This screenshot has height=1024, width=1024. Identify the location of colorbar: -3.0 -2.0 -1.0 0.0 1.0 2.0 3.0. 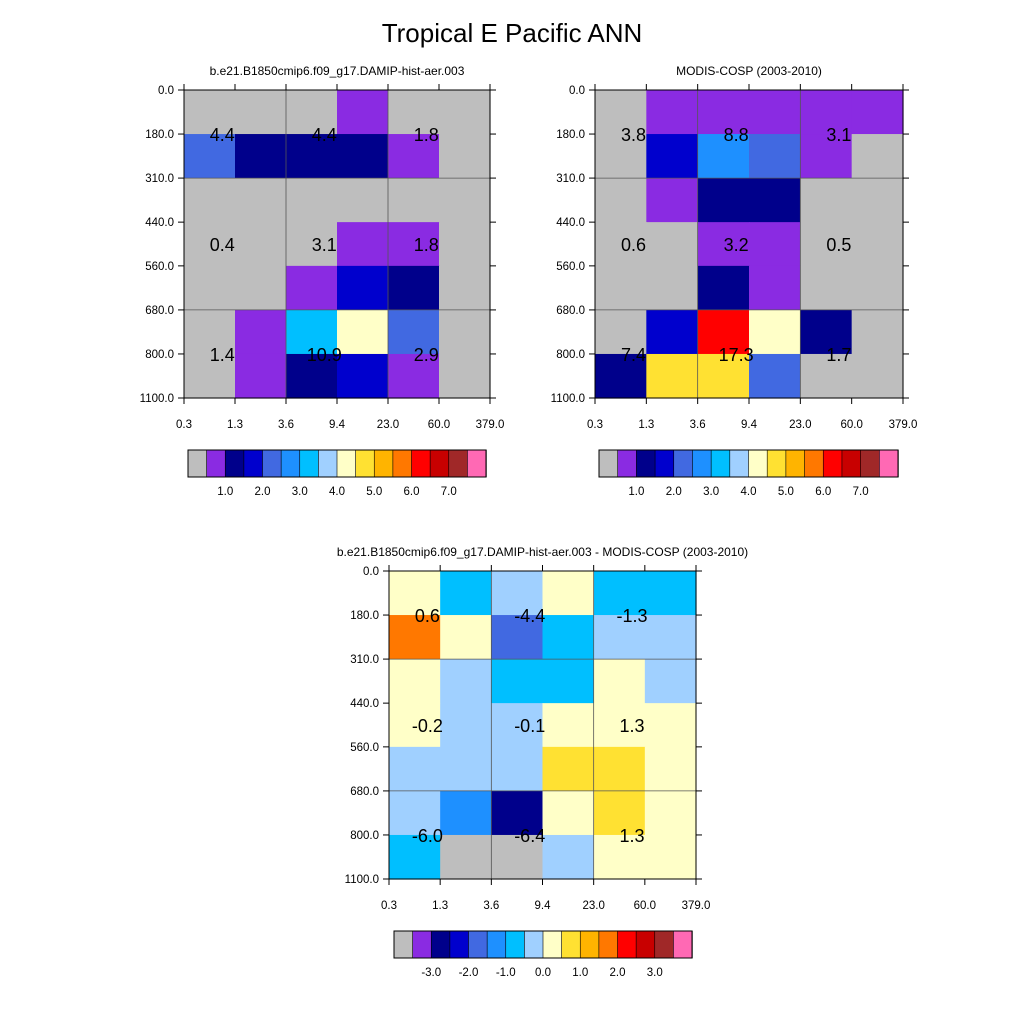
(543, 954).